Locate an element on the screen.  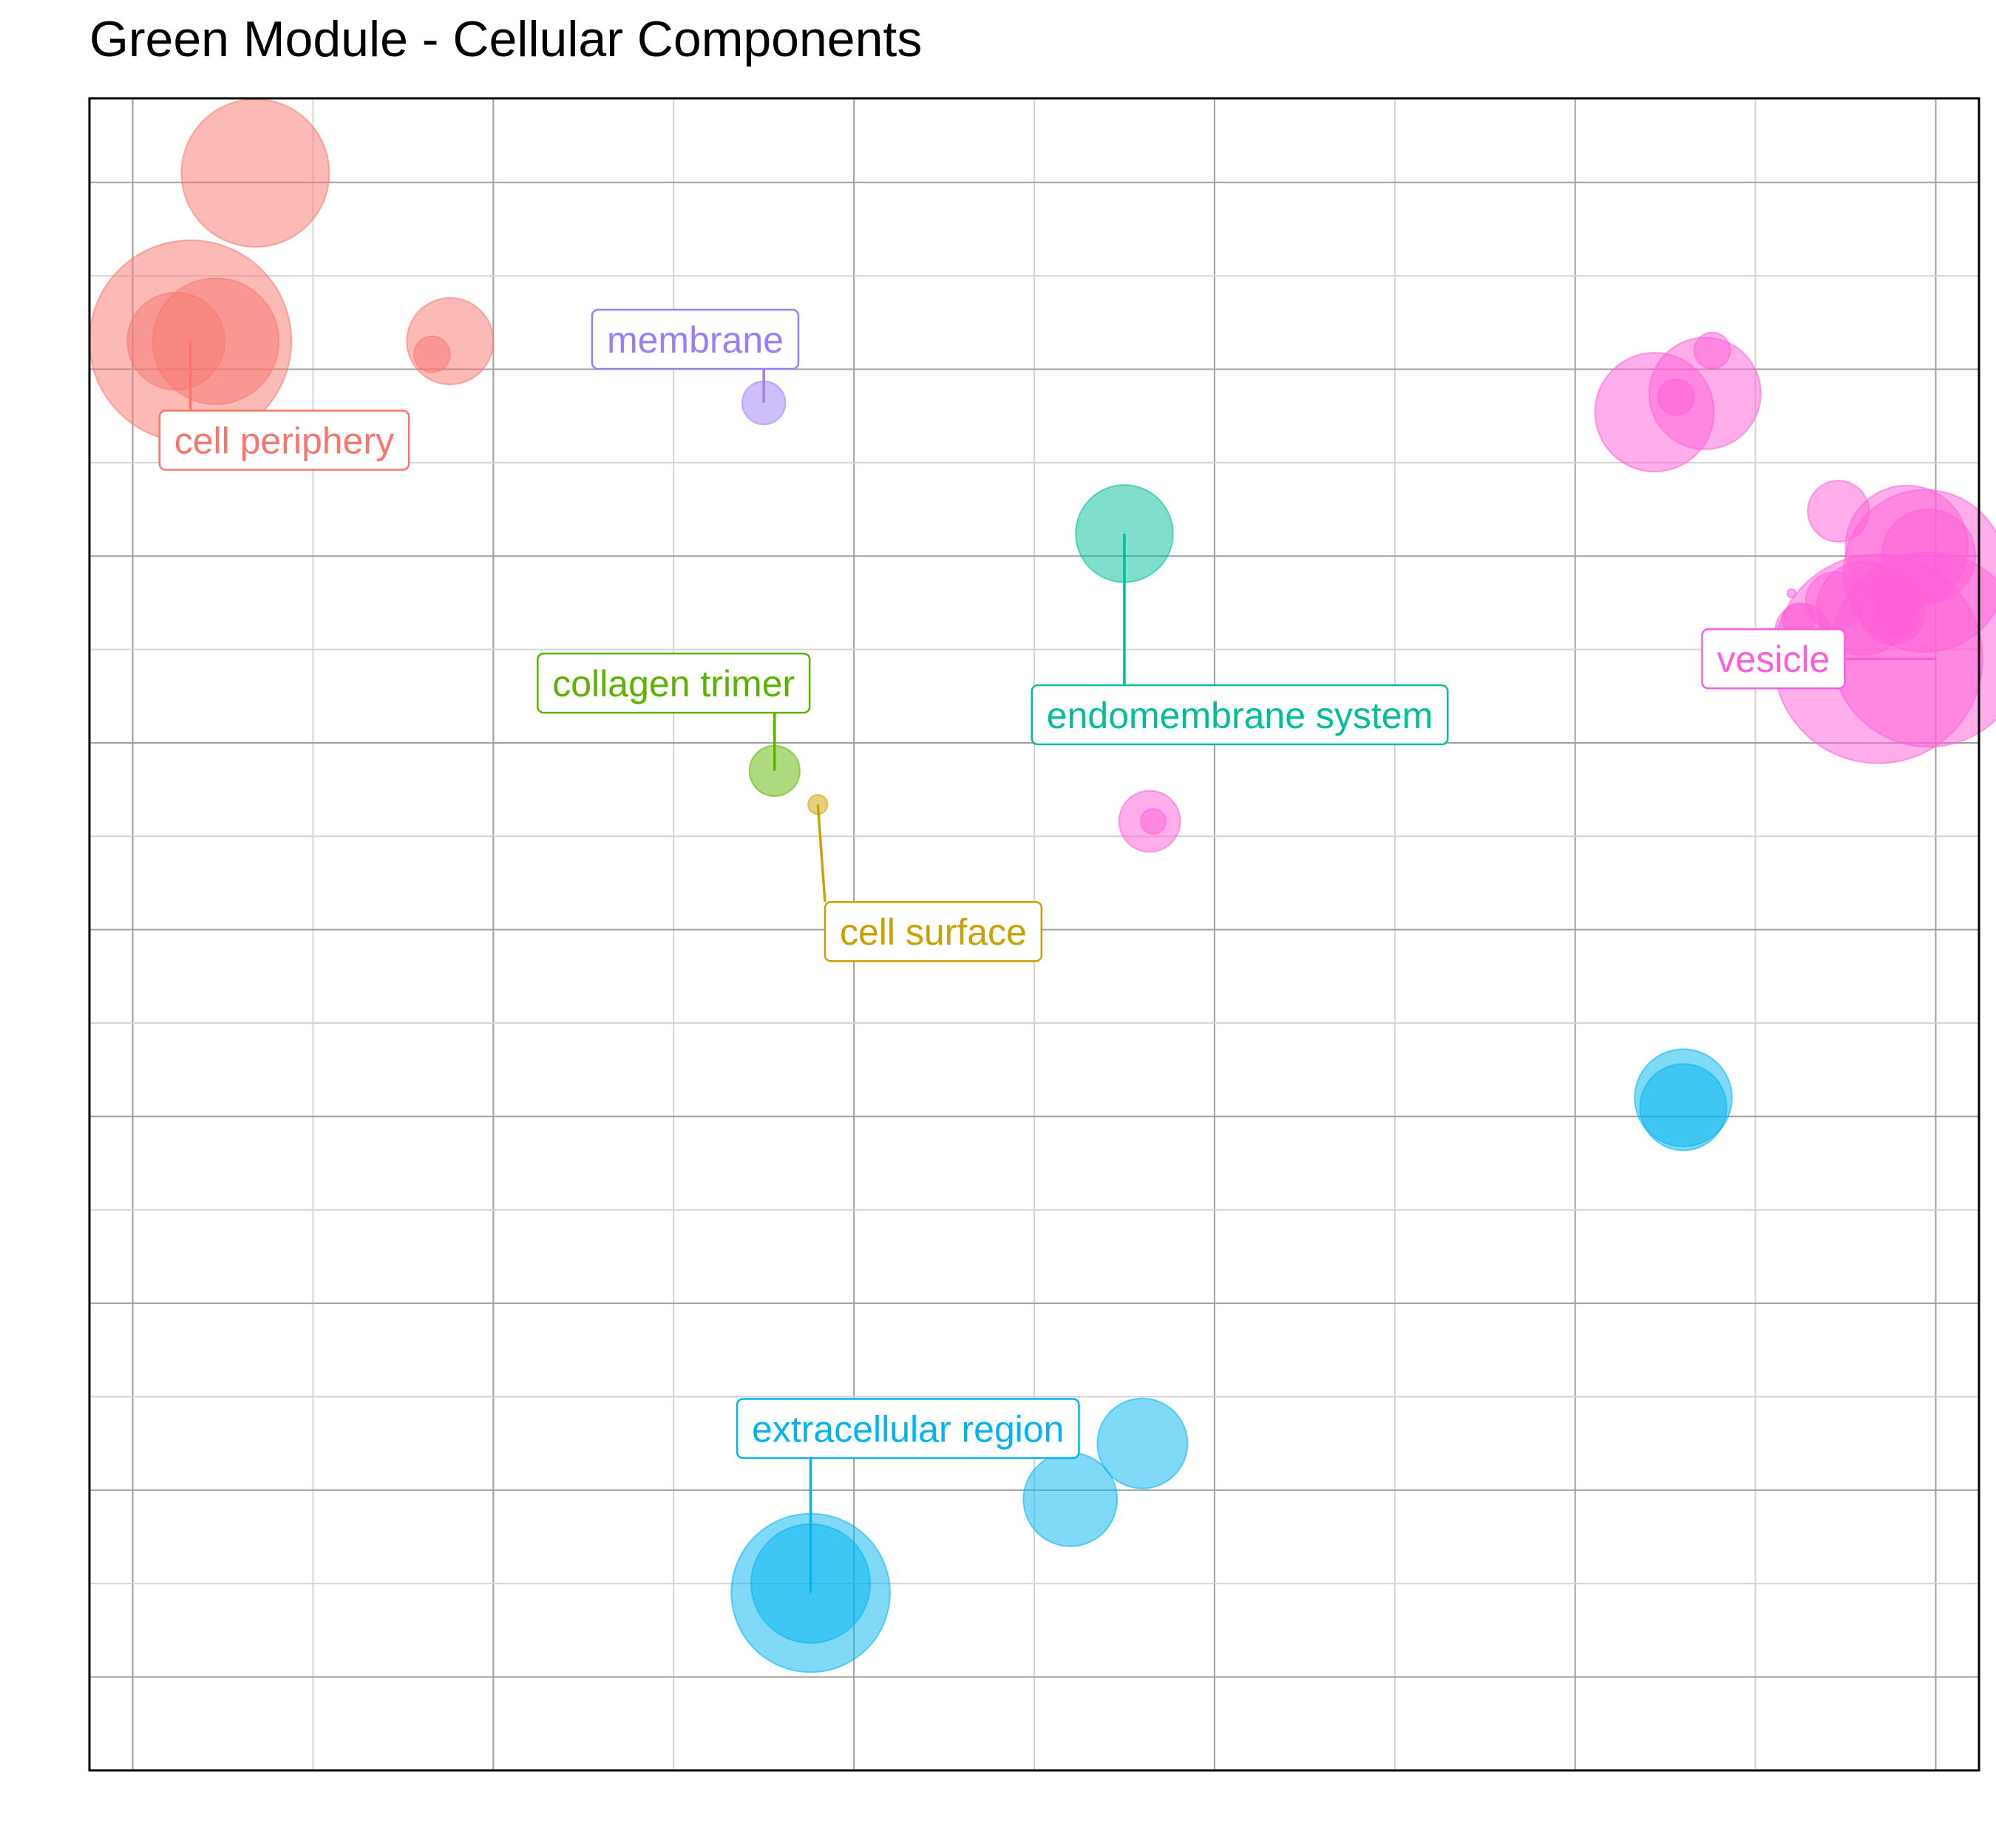
label-endomembrane-system: endomembrane system is located at coordinates (1240, 715).